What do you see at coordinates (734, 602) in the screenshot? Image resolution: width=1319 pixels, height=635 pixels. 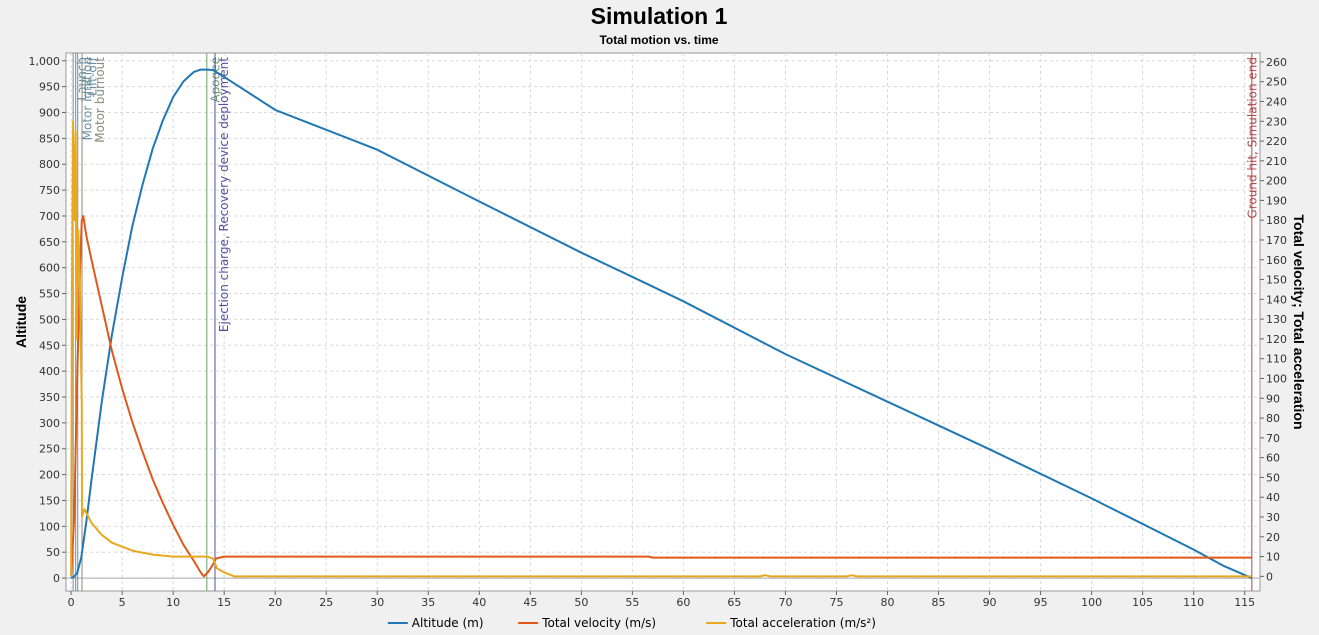 I see `x-tick-label: 65` at bounding box center [734, 602].